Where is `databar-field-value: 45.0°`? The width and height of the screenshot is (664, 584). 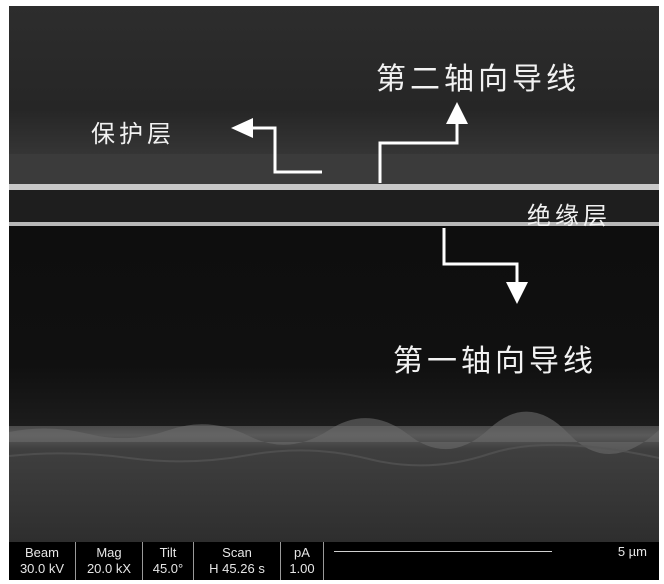 databar-field-value: 45.0° is located at coordinates (168, 568).